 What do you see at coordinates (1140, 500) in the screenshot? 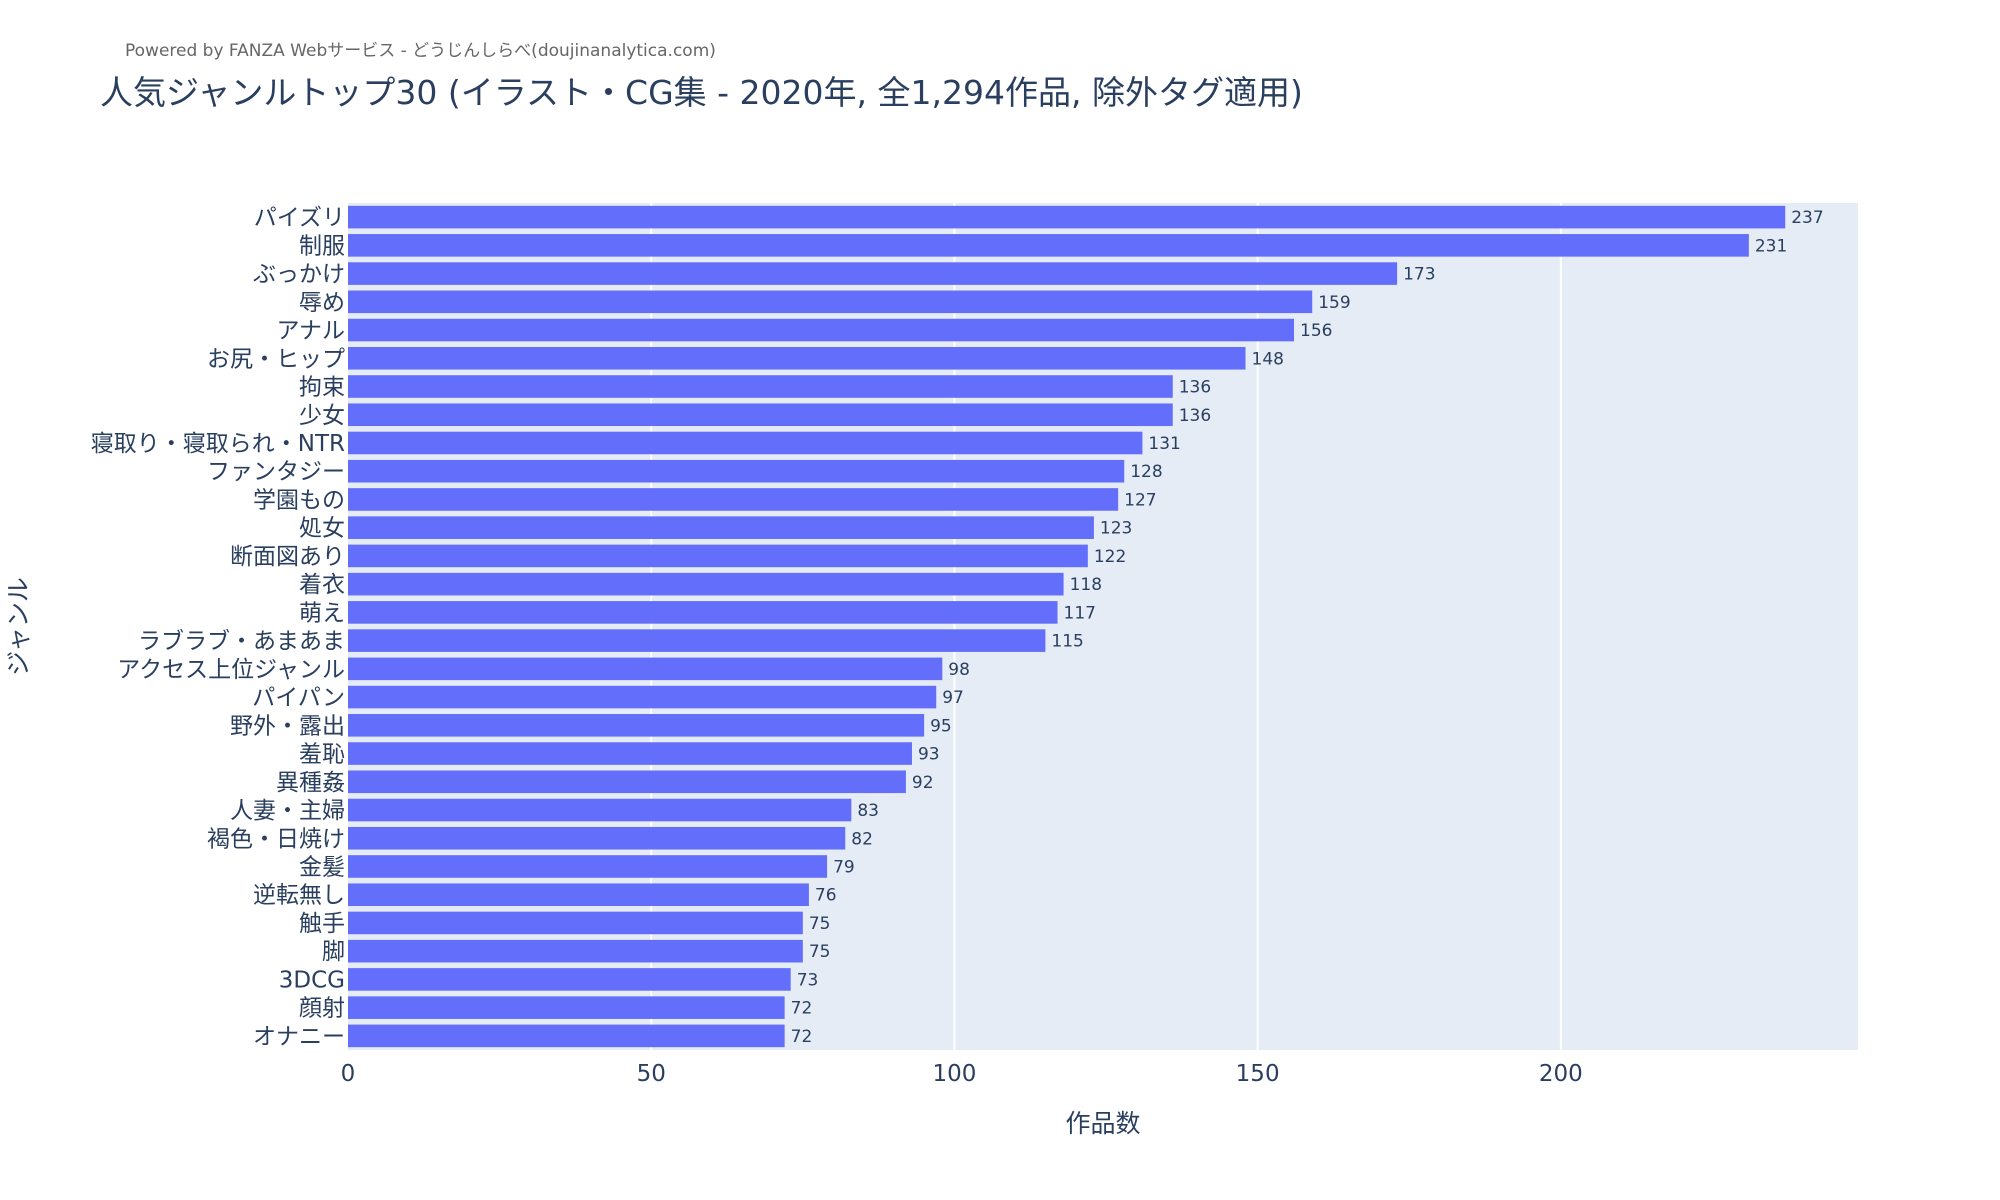
I see `bar-value-label: 127` at bounding box center [1140, 500].